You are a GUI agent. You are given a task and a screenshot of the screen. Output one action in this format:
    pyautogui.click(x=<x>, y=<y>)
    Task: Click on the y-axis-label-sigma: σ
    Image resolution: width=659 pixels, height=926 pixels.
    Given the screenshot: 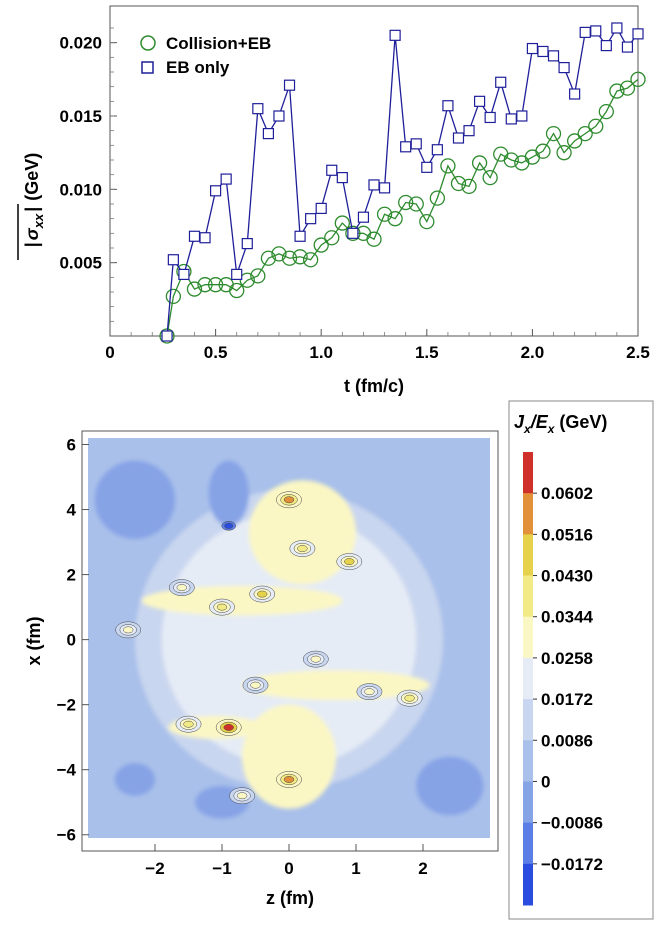 What is the action you would take?
    pyautogui.click(x=32, y=233)
    